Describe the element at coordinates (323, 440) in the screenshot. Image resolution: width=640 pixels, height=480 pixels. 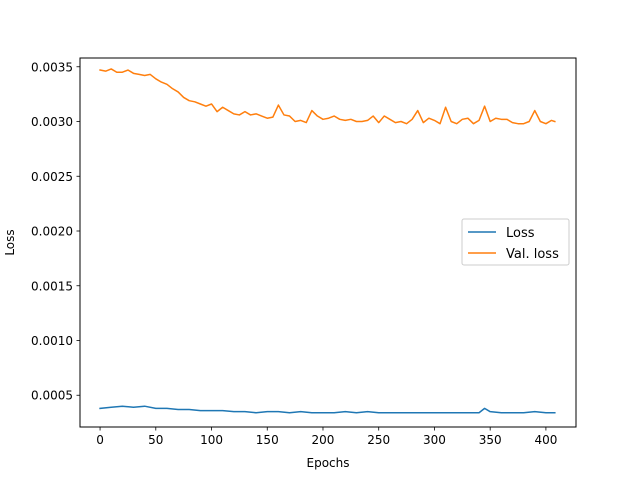
I see `x-tick-label: 200` at that location.